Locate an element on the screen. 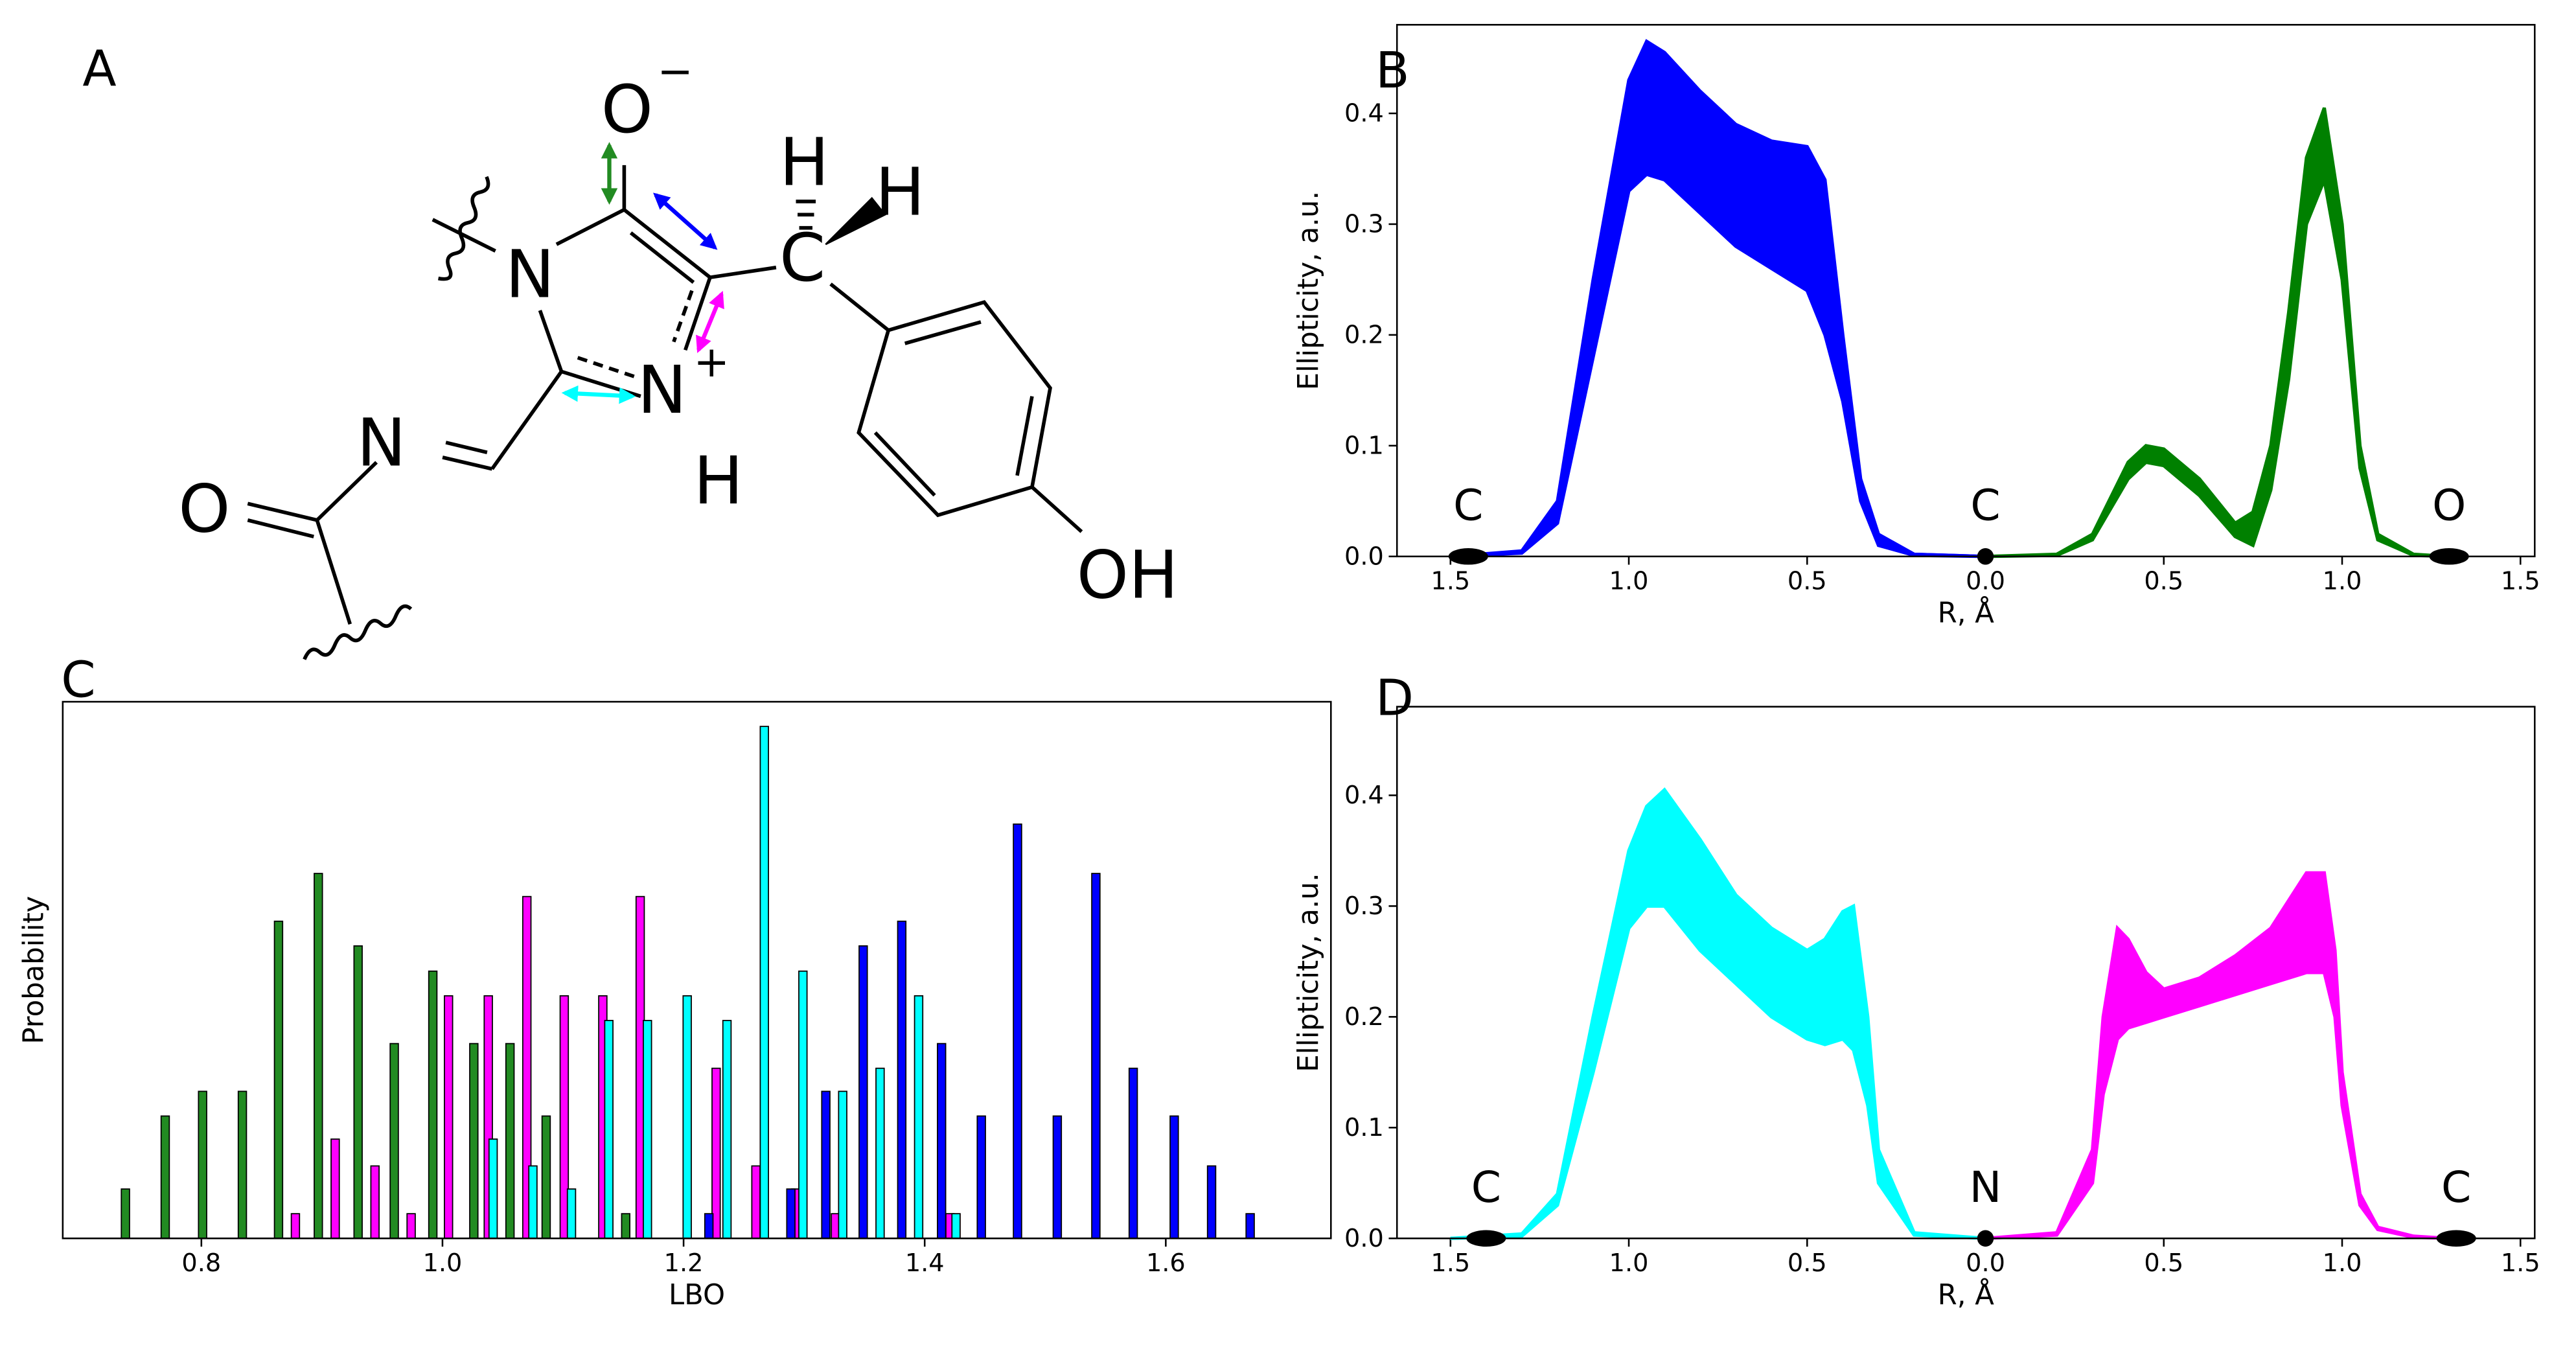  y-tick-label: 0.0 is located at coordinates (1364, 557).